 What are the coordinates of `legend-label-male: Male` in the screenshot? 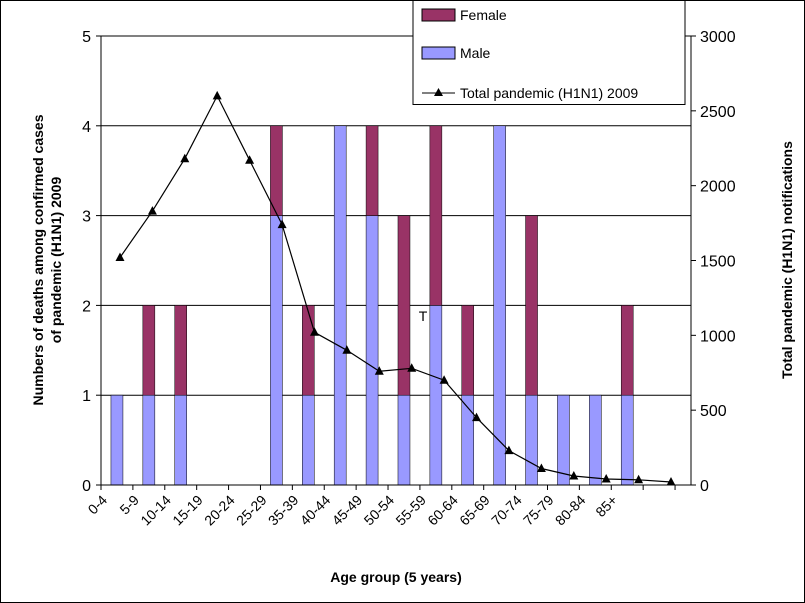 It's located at (475, 53).